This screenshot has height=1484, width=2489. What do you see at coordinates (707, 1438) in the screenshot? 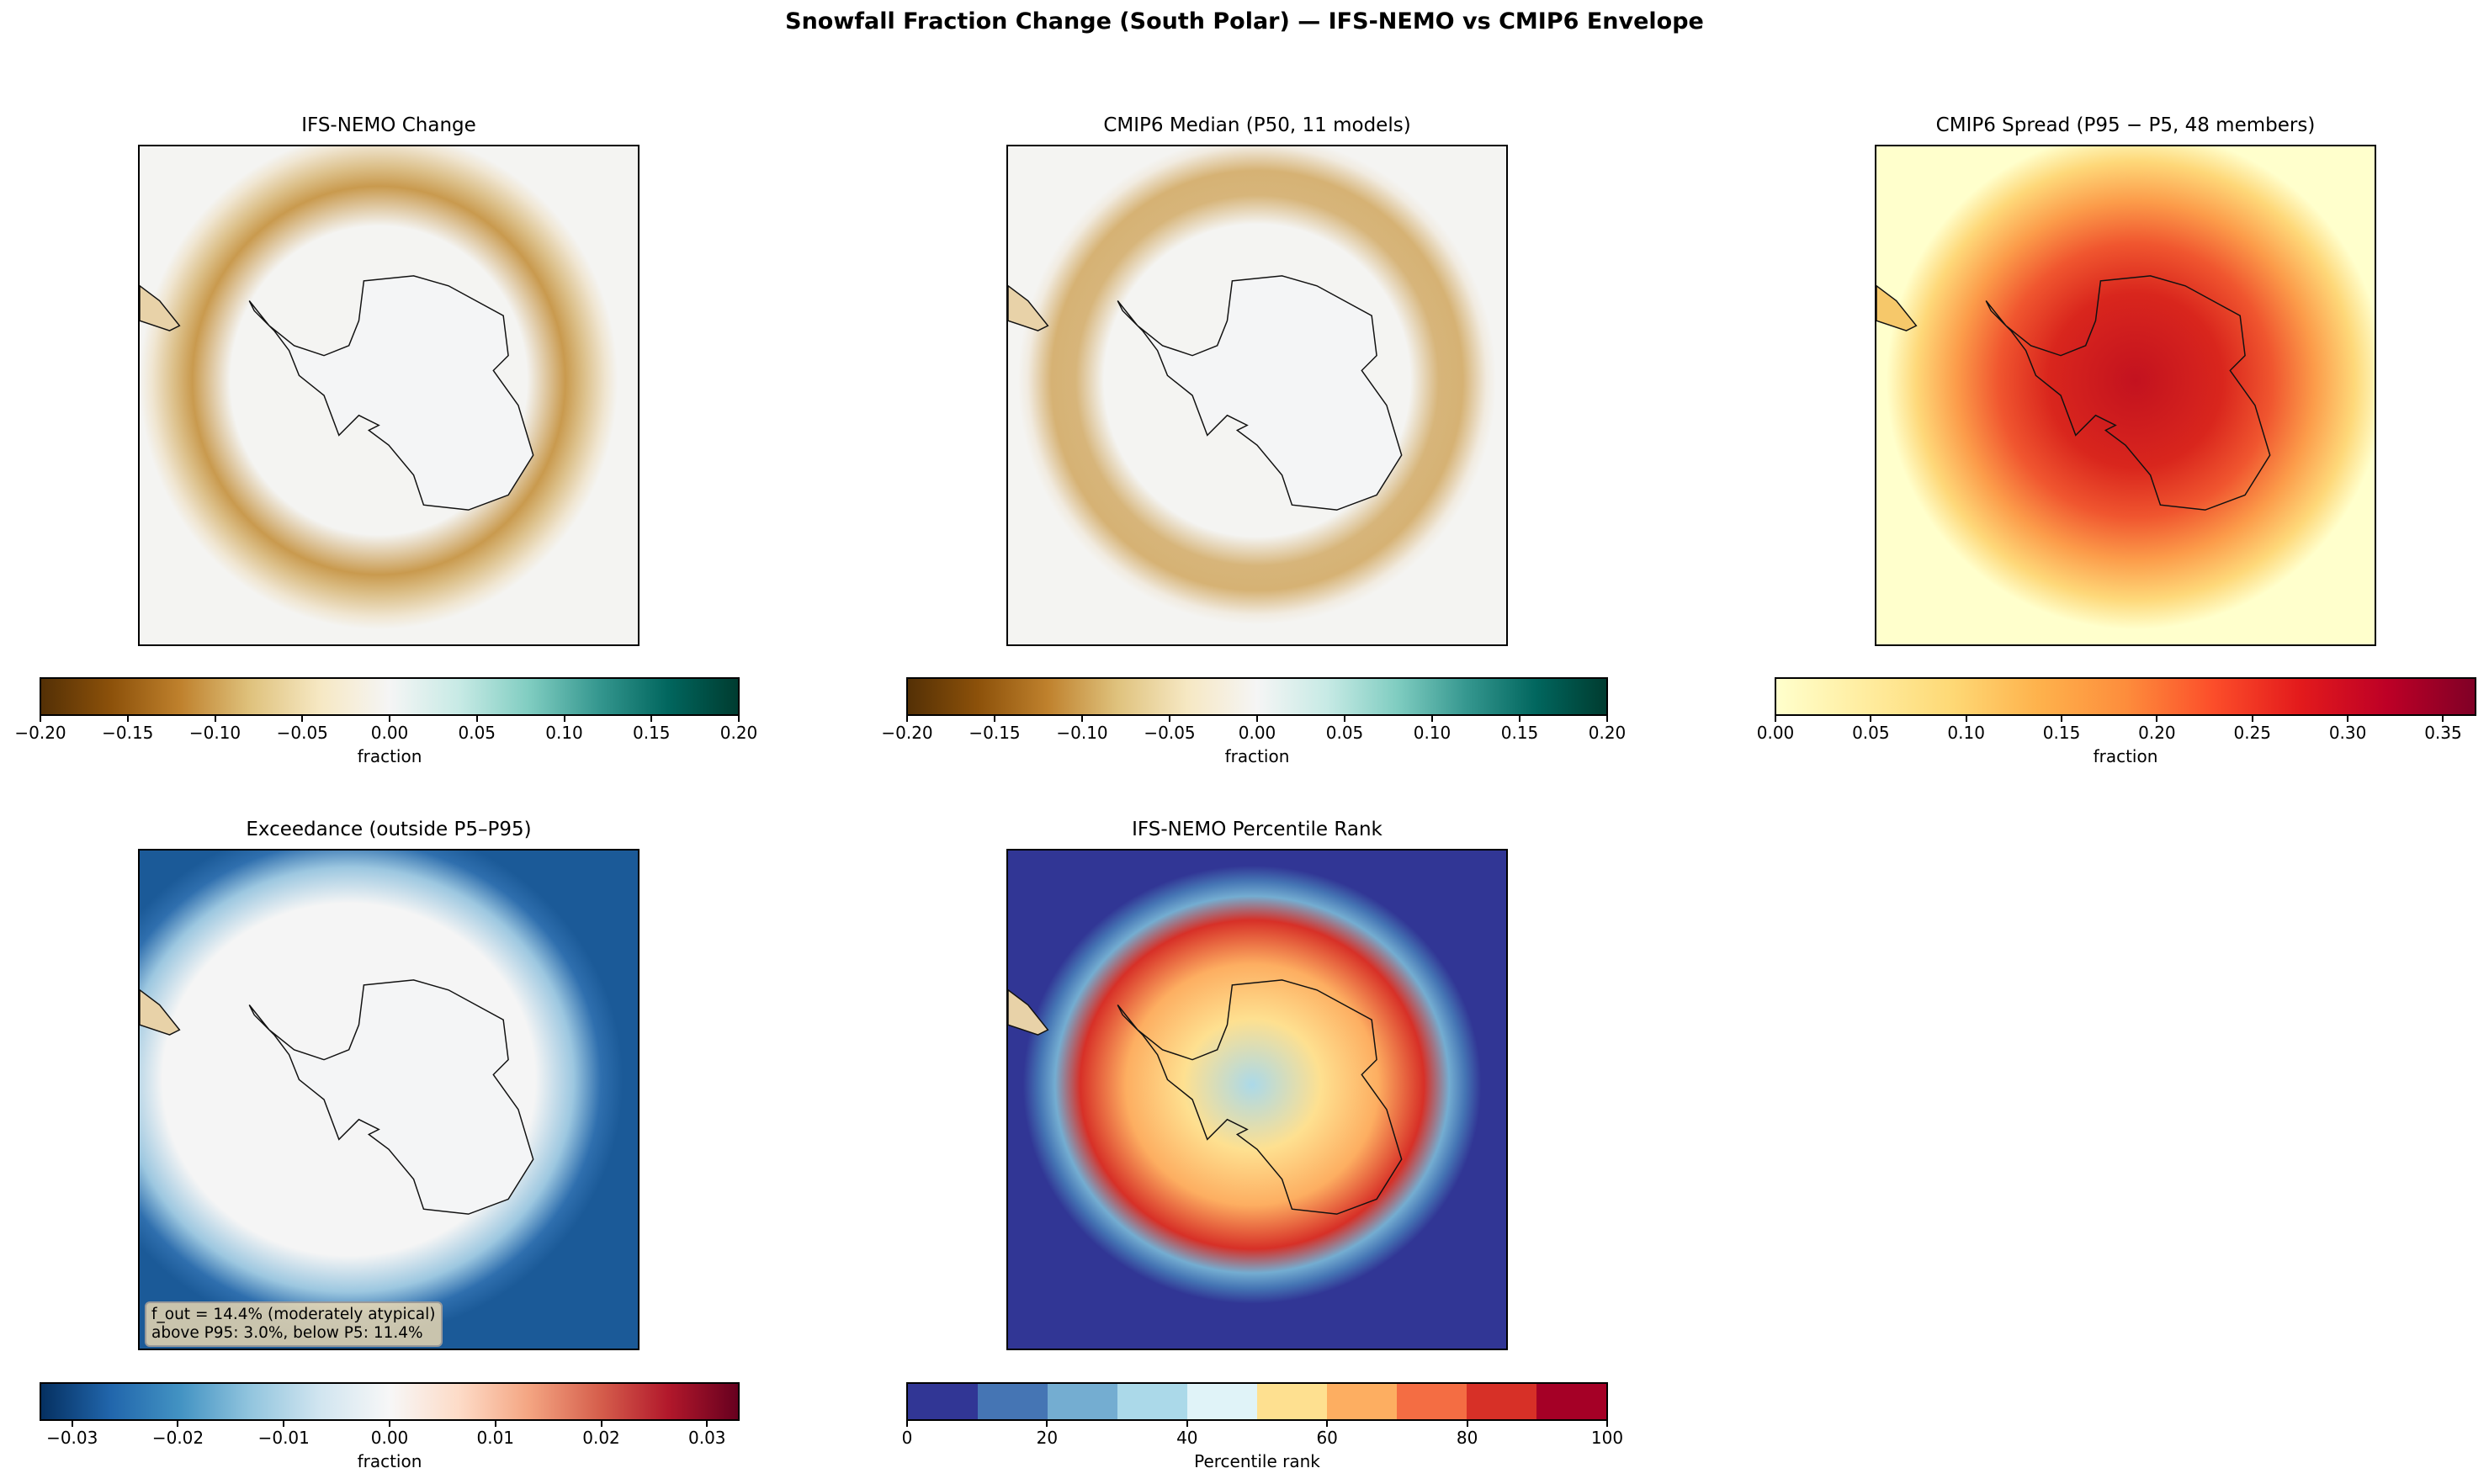
I see `colorbar-tick-label: 0.03` at bounding box center [707, 1438].